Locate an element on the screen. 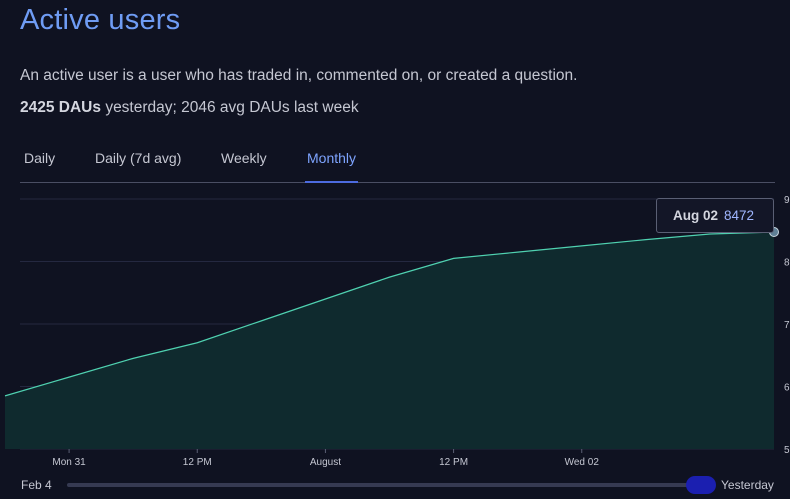 The width and height of the screenshot is (790, 499). x-tick-label: August is located at coordinates (325, 462).